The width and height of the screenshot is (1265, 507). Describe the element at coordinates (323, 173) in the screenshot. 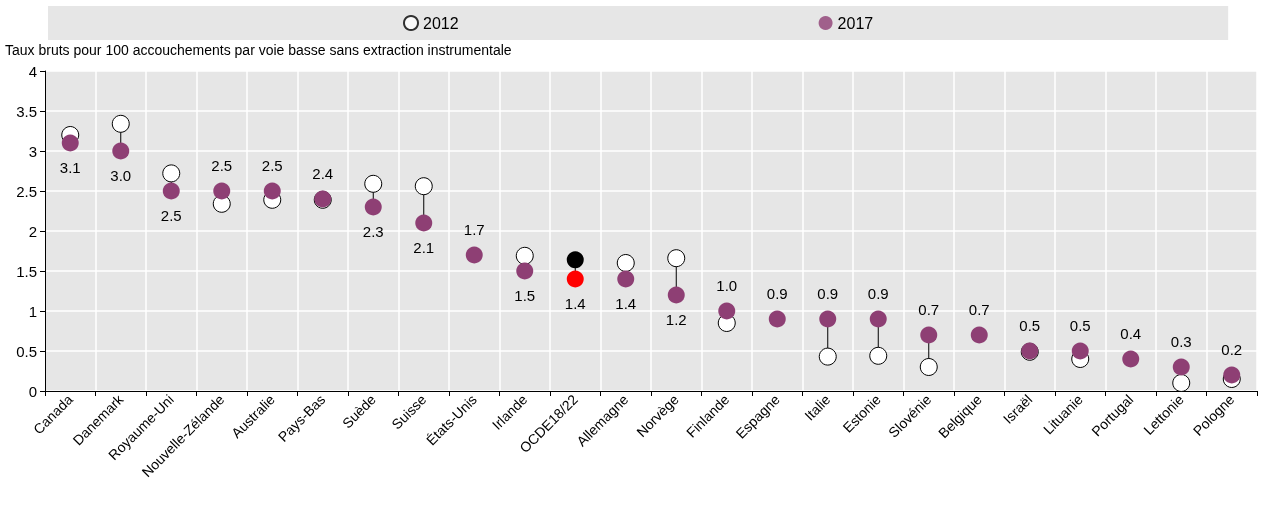

I see `data-label: 2.4` at that location.